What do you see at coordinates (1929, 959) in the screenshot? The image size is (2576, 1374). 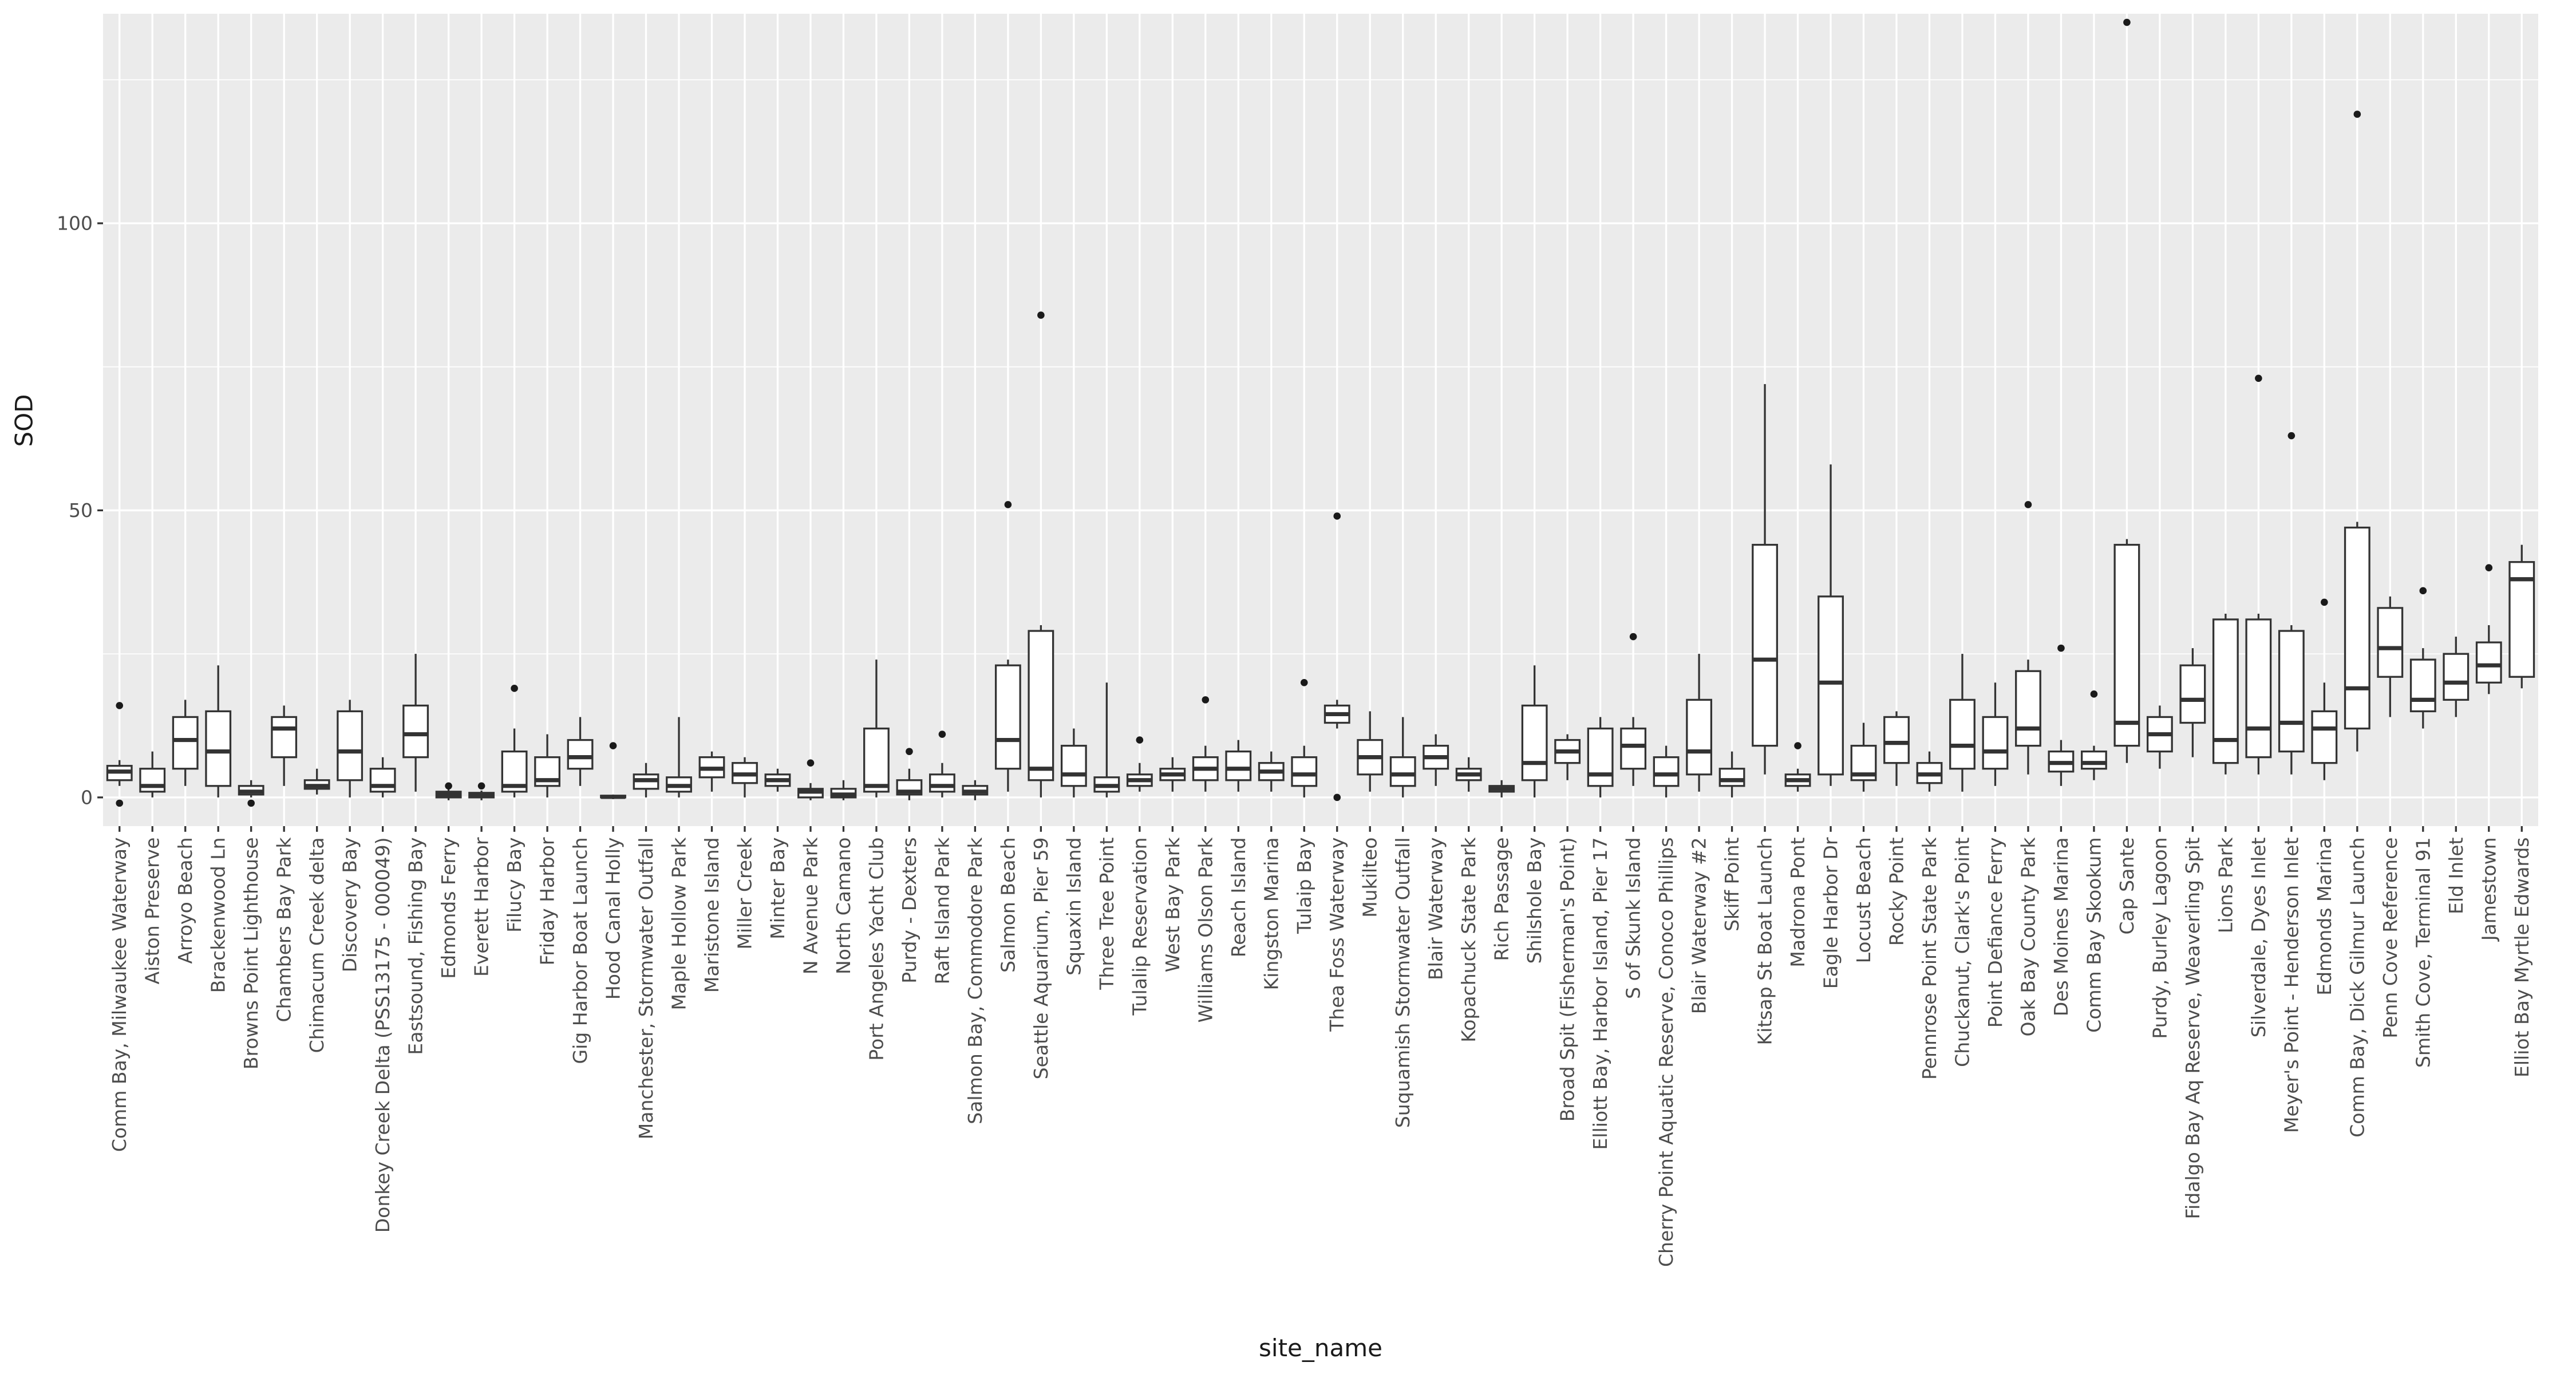 I see `svg-text: Pennrose Point State Park` at bounding box center [1929, 959].